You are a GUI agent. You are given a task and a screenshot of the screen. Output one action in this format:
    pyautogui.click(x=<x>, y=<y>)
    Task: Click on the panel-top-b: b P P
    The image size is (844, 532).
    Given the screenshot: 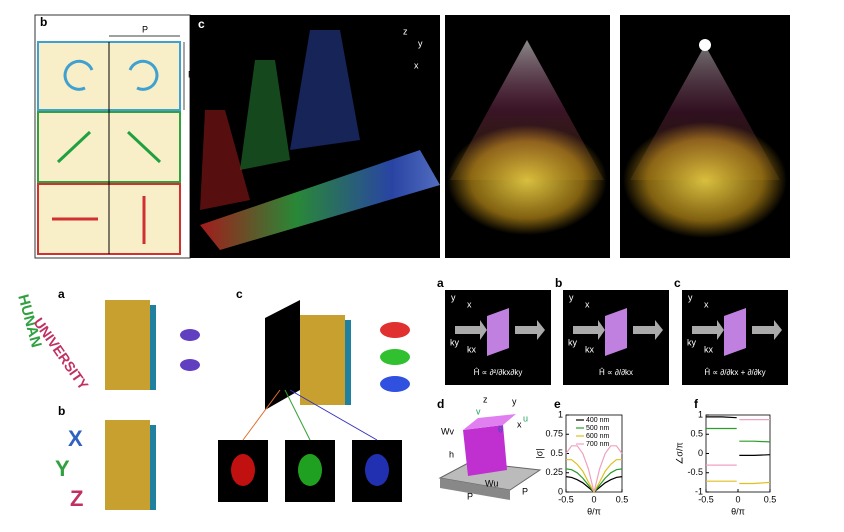 What is the action you would take?
    pyautogui.click(x=114, y=136)
    